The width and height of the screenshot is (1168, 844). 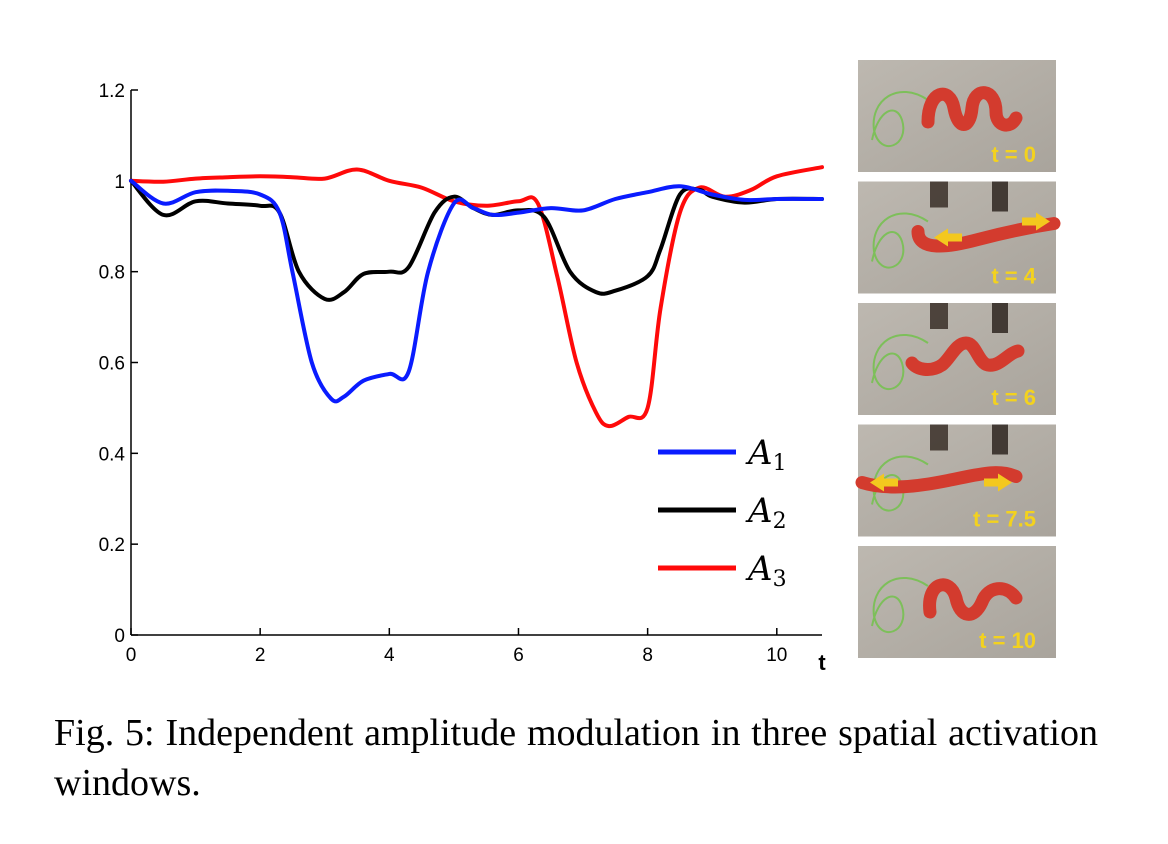 I want to click on photo-time-label: t = 10, so click(x=1007, y=640).